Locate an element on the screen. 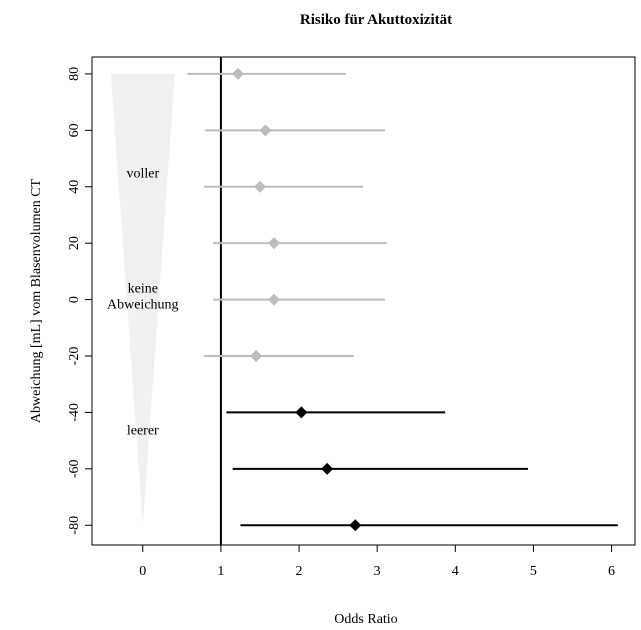  x-tick-label: 6 is located at coordinates (611, 571).